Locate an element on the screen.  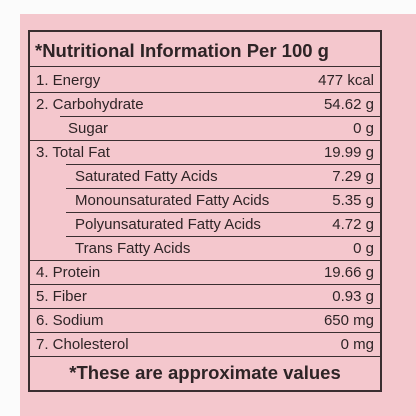
row: 4. Protein 19.66 g is located at coordinates (205, 272).